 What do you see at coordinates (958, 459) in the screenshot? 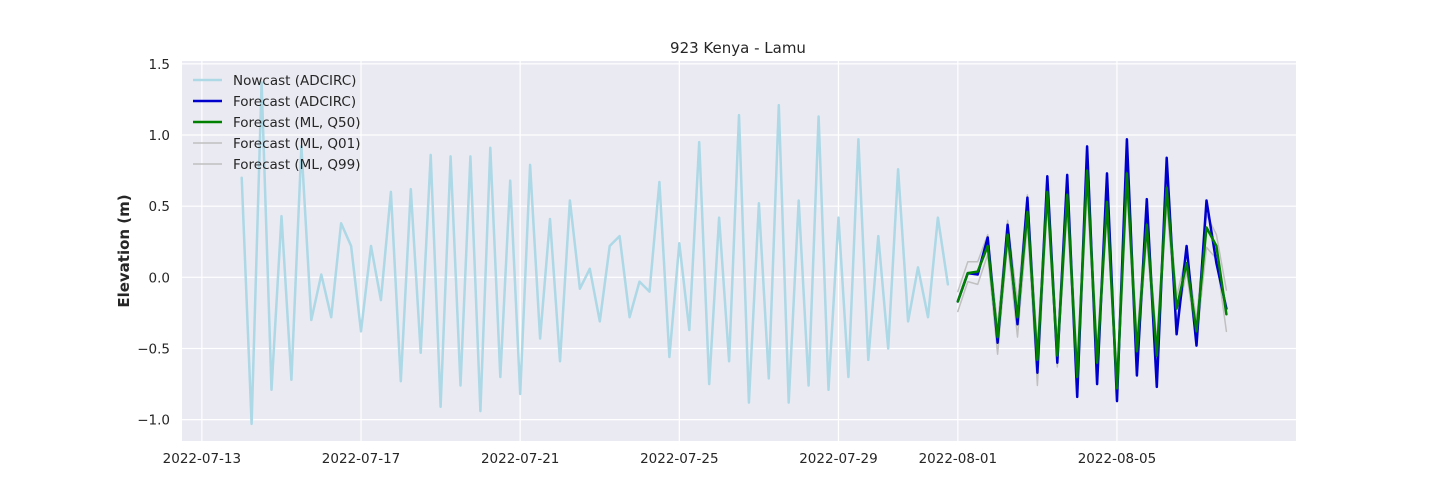
I see `x-tick-label: 2022-08-01` at bounding box center [958, 459].